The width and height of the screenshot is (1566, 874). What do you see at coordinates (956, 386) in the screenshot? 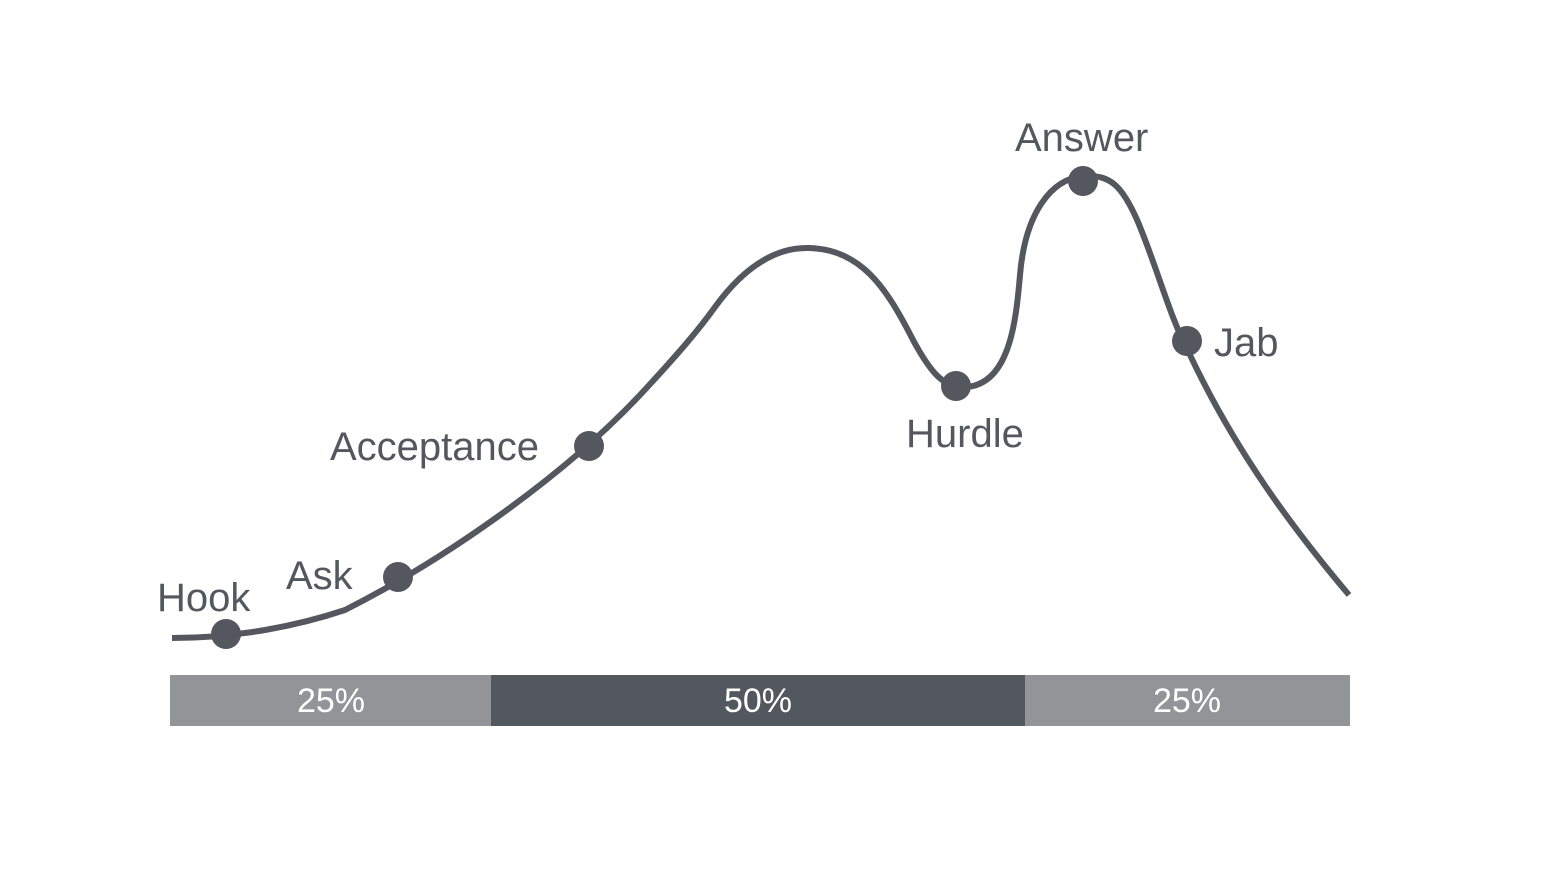
I see `hurdle-marker` at bounding box center [956, 386].